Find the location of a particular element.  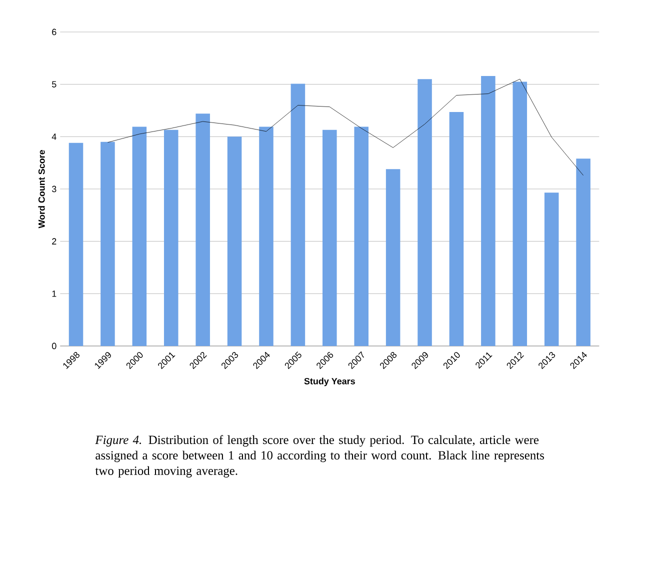

y-axis-title: Word Count Score is located at coordinates (41, 189).